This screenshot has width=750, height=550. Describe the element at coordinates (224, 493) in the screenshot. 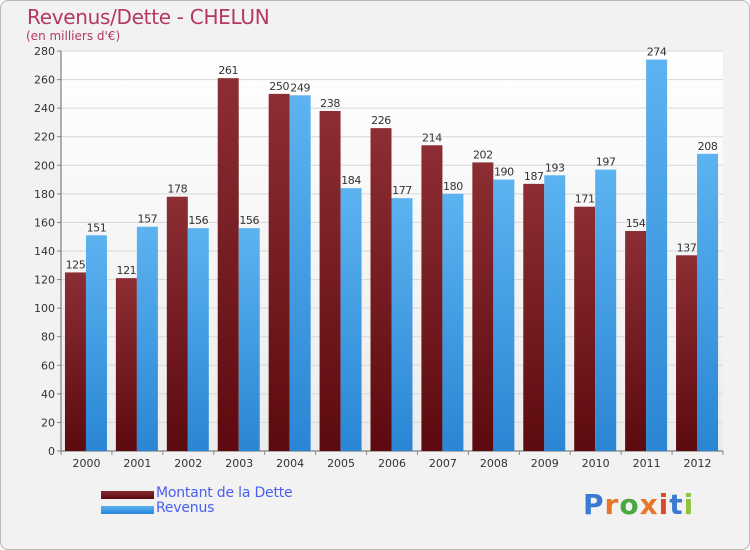

I see `legend-label-dette: Montant de la Dette` at that location.